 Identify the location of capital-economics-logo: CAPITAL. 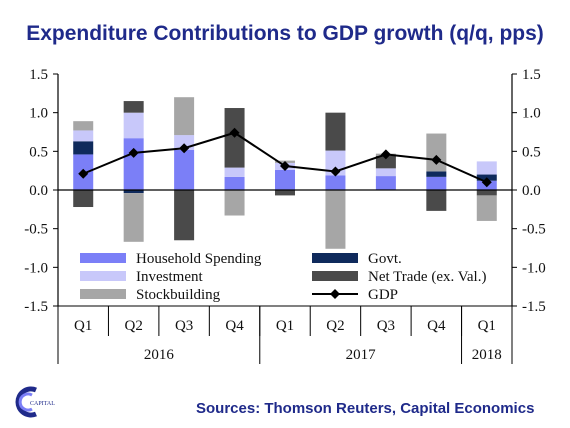
(35, 402).